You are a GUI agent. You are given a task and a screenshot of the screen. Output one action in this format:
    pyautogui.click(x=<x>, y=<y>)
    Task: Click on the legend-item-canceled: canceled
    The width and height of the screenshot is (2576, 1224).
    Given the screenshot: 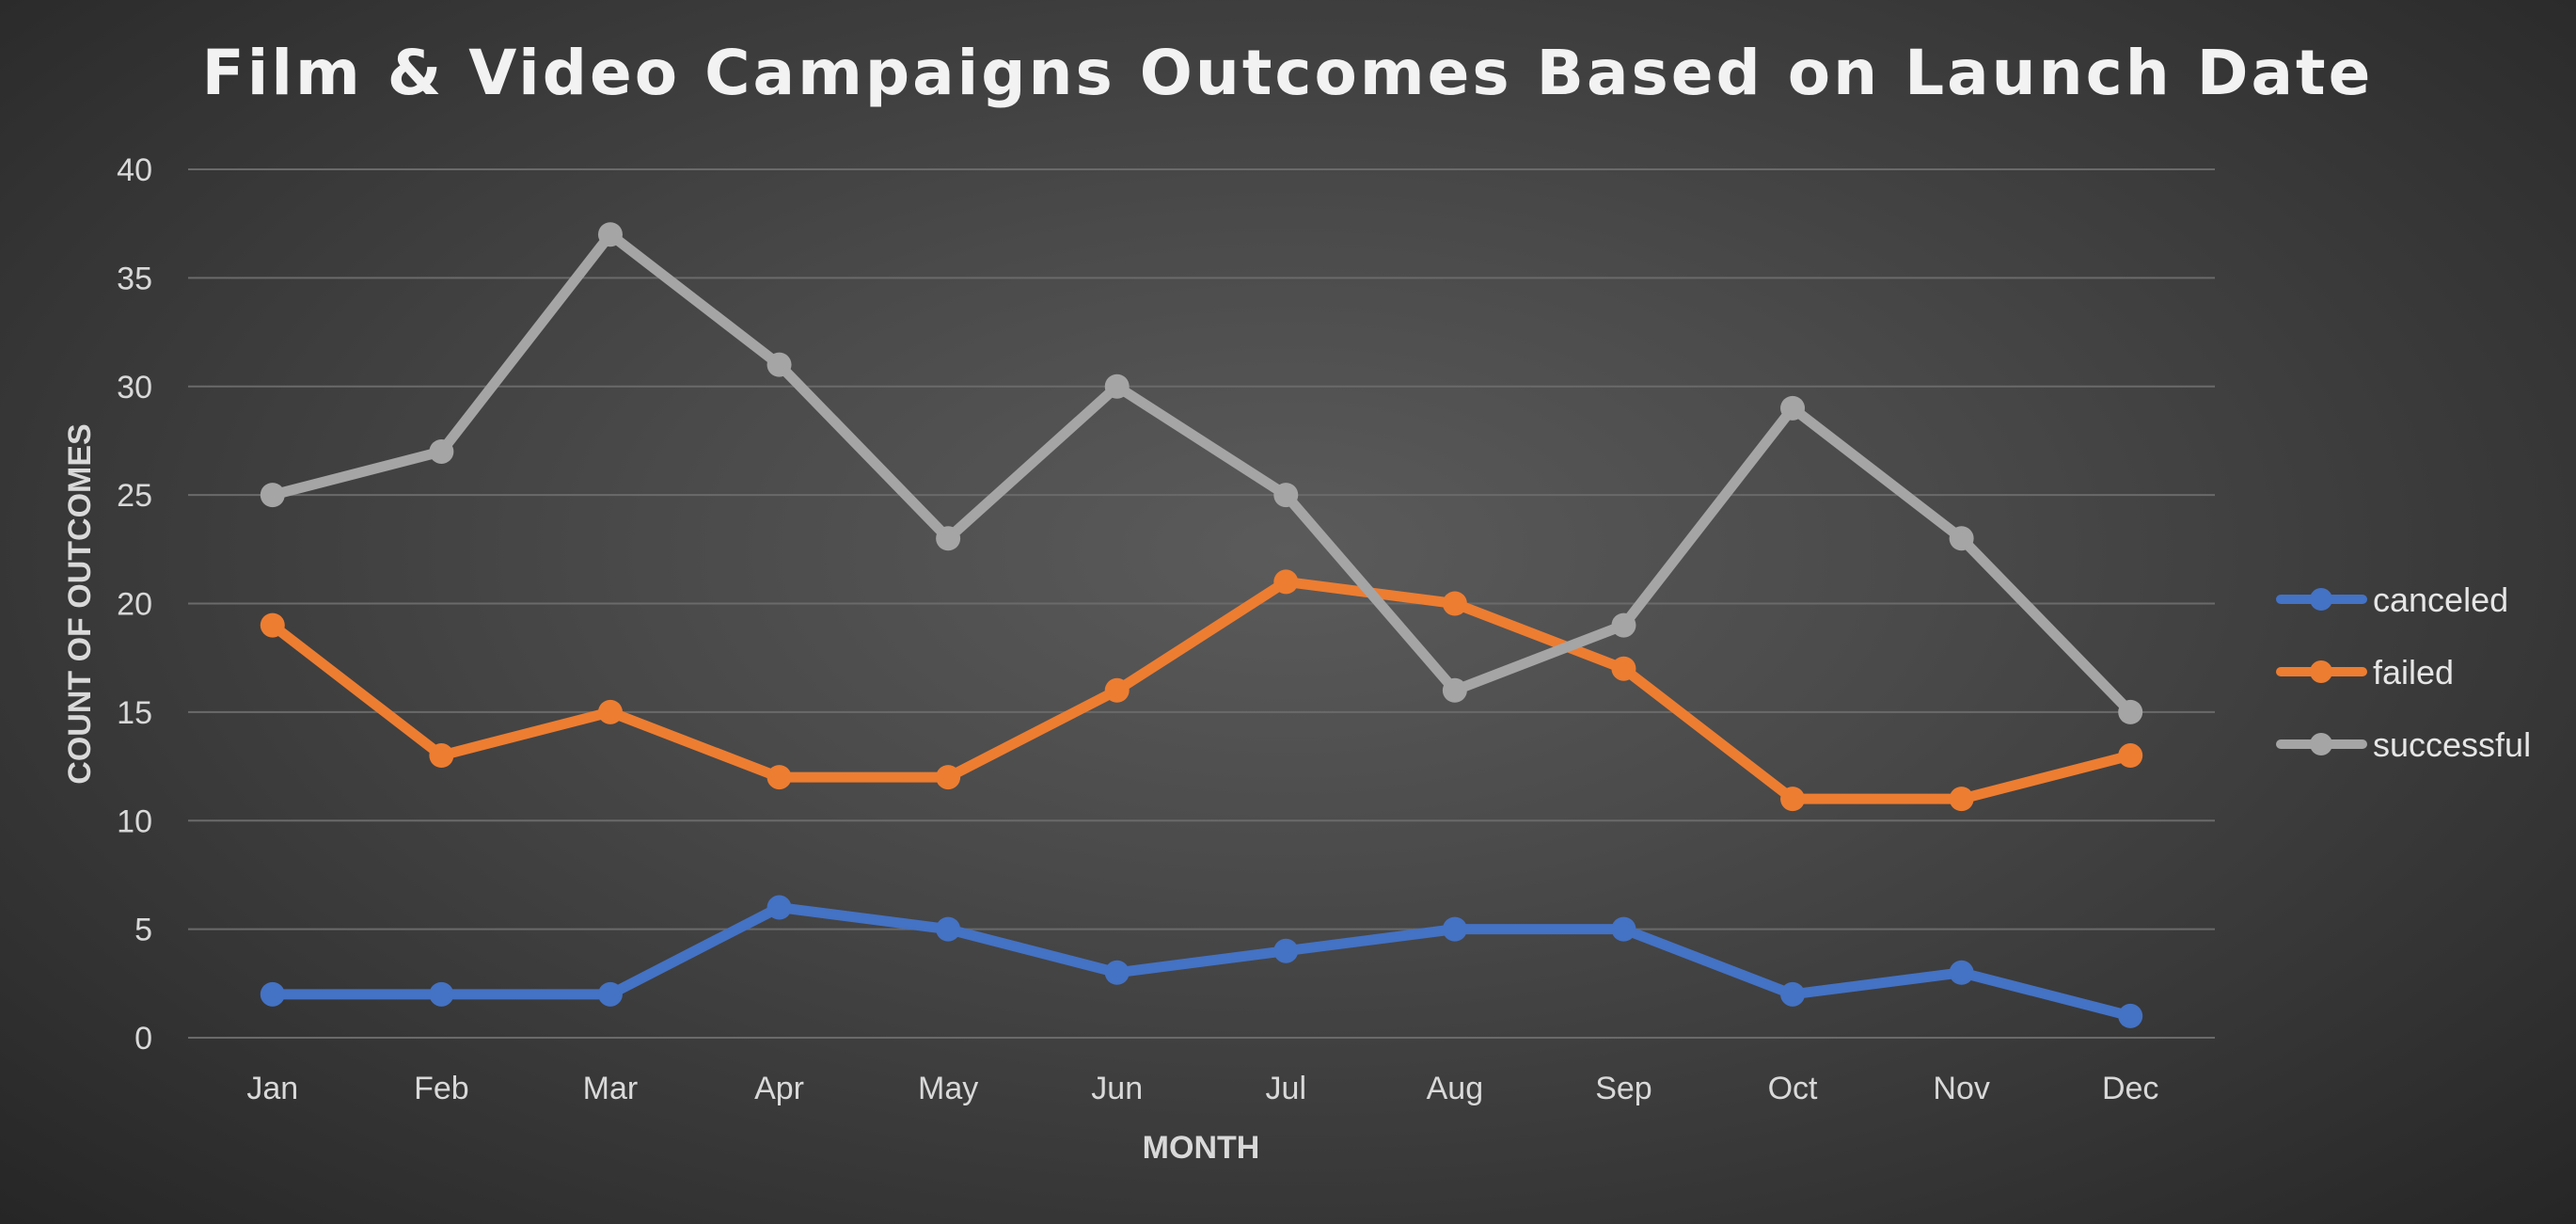 What is the action you would take?
    pyautogui.click(x=2392, y=599)
    